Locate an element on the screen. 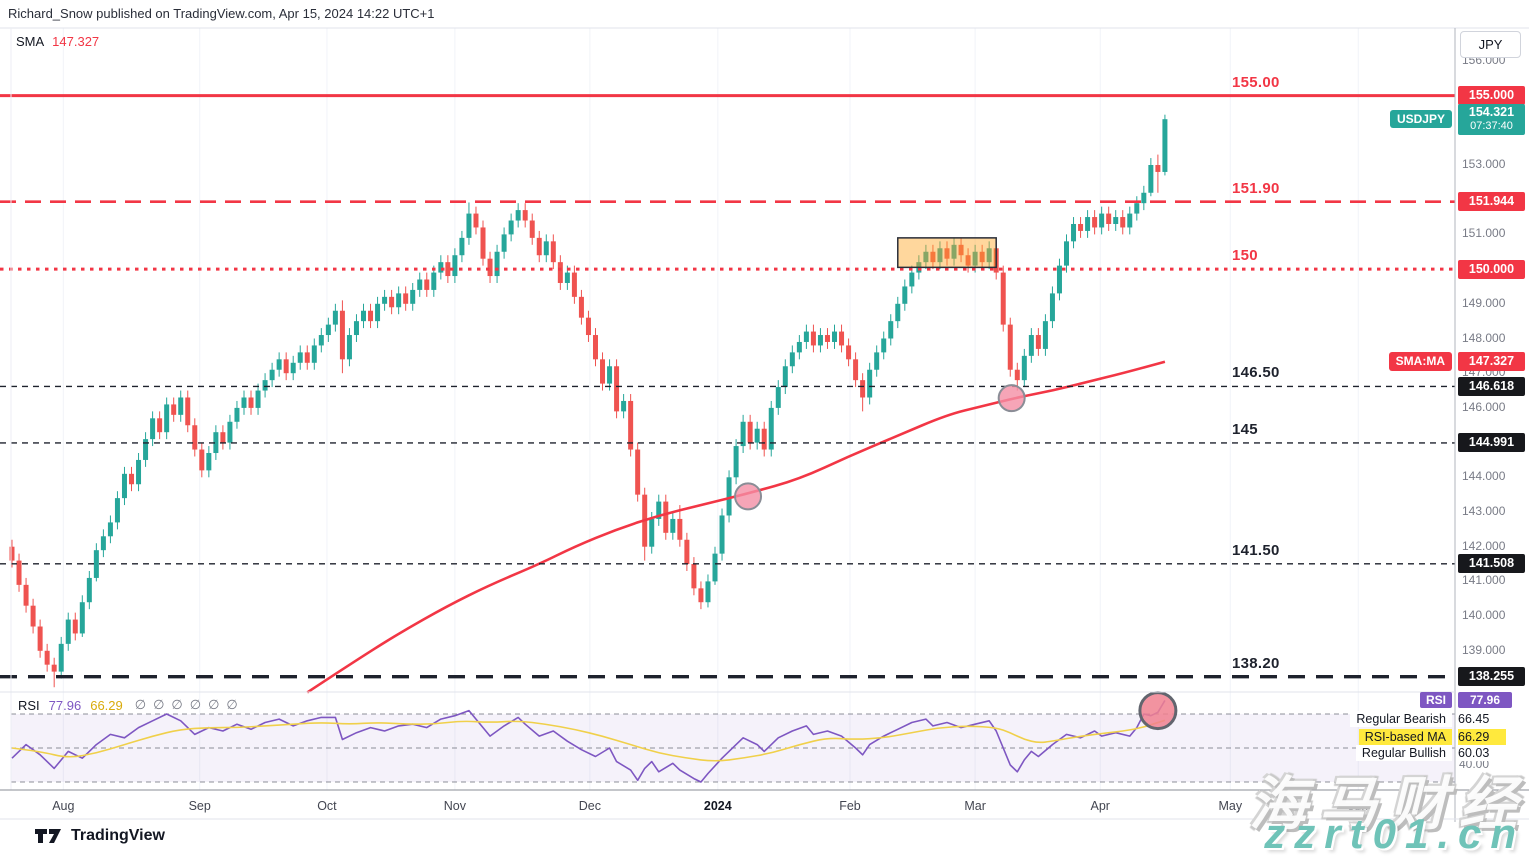 The width and height of the screenshot is (1529, 857). indicator-legend: SMA 147.327 is located at coordinates (57, 41).